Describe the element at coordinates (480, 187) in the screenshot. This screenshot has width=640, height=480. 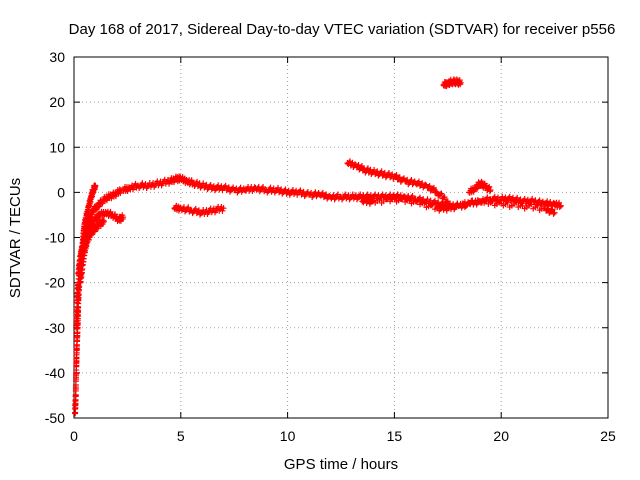
I see `series-bump` at that location.